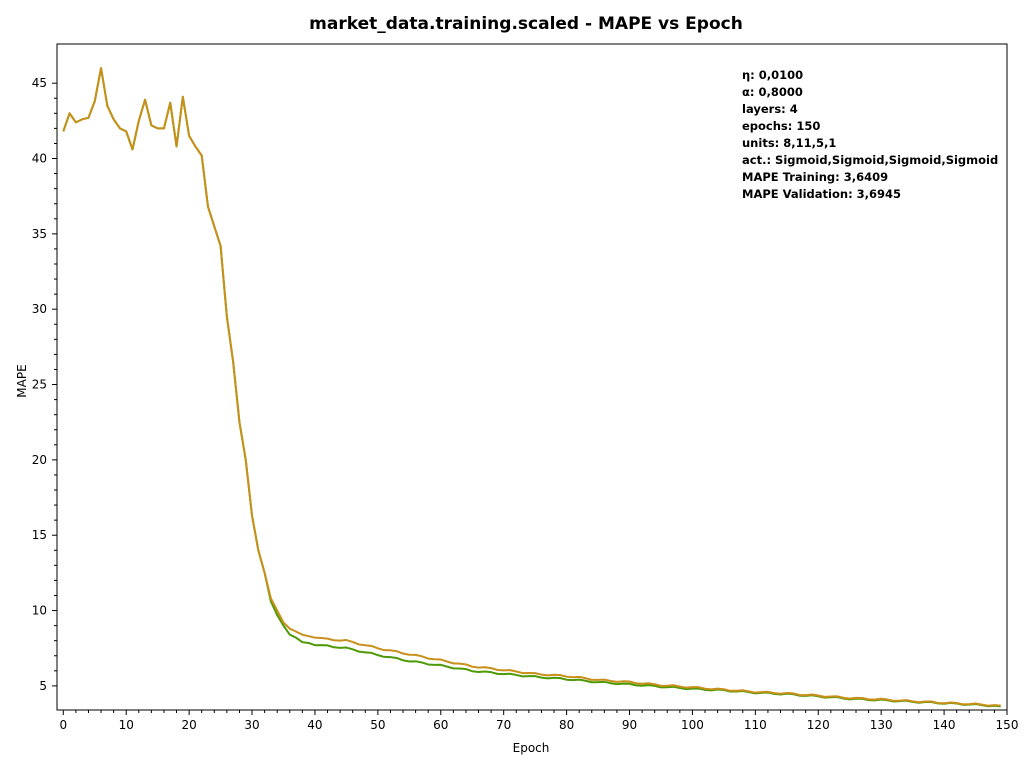 This screenshot has height=768, width=1024. Describe the element at coordinates (39, 234) in the screenshot. I see `y-tick-label: 35` at that location.